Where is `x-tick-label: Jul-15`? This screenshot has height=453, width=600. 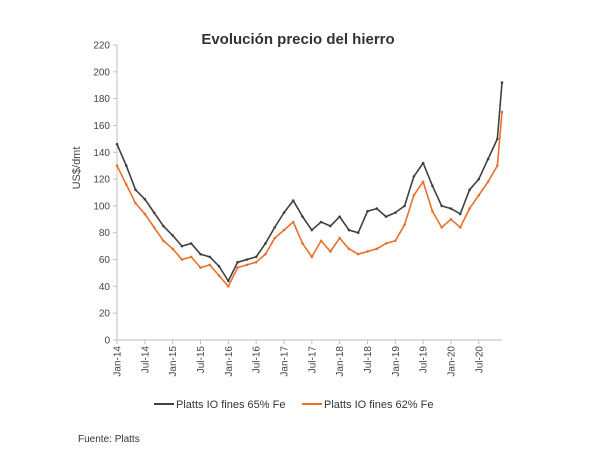 x-tick-label: Jul-15 is located at coordinates (201, 360).